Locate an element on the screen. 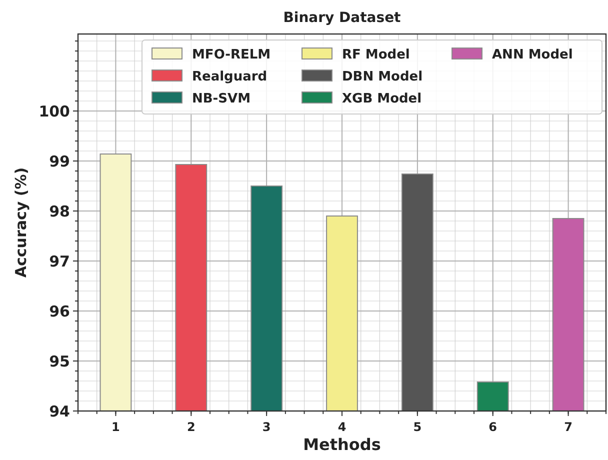 The image size is (608, 460). y-axis-title: Accuracy (%) is located at coordinates (21, 222).